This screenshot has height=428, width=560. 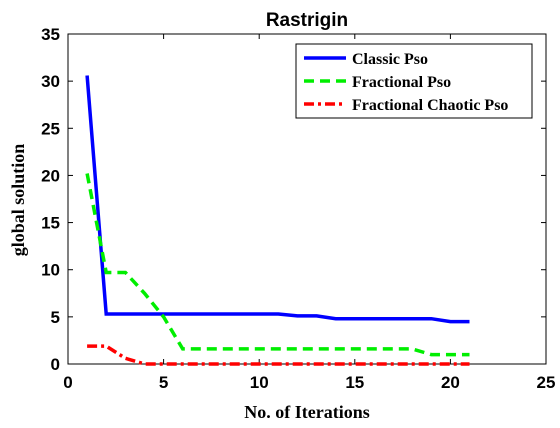 What do you see at coordinates (354, 382) in the screenshot?
I see `x-tick-label: 15` at bounding box center [354, 382].